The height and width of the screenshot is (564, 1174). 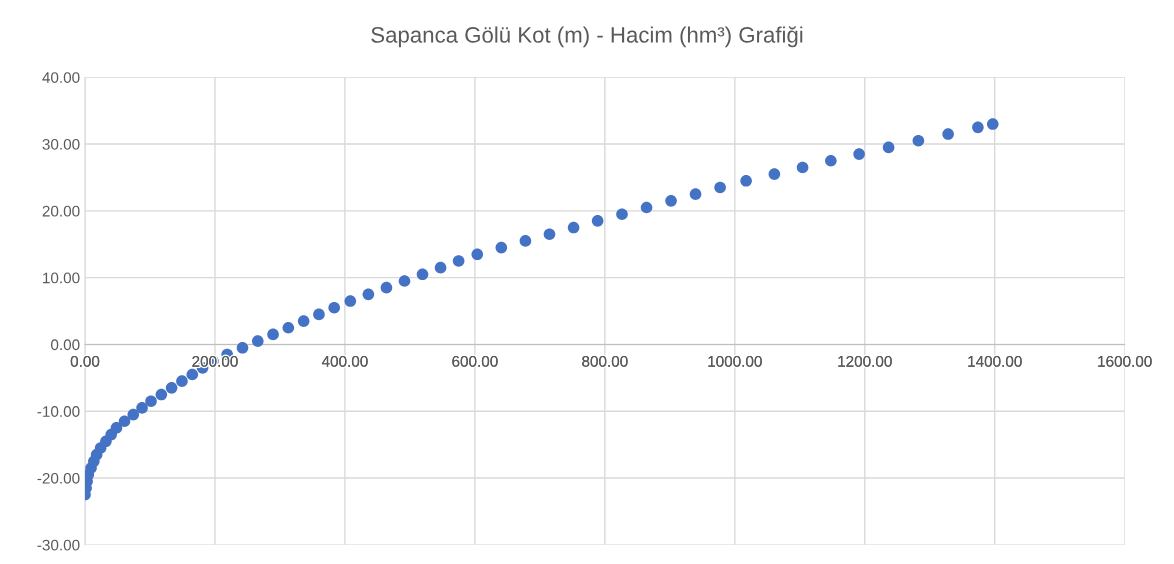 What do you see at coordinates (587, 37) in the screenshot?
I see `chart-title: Sapanca Gölü Kot (m) - Hacim (hm³) Grafiği` at bounding box center [587, 37].